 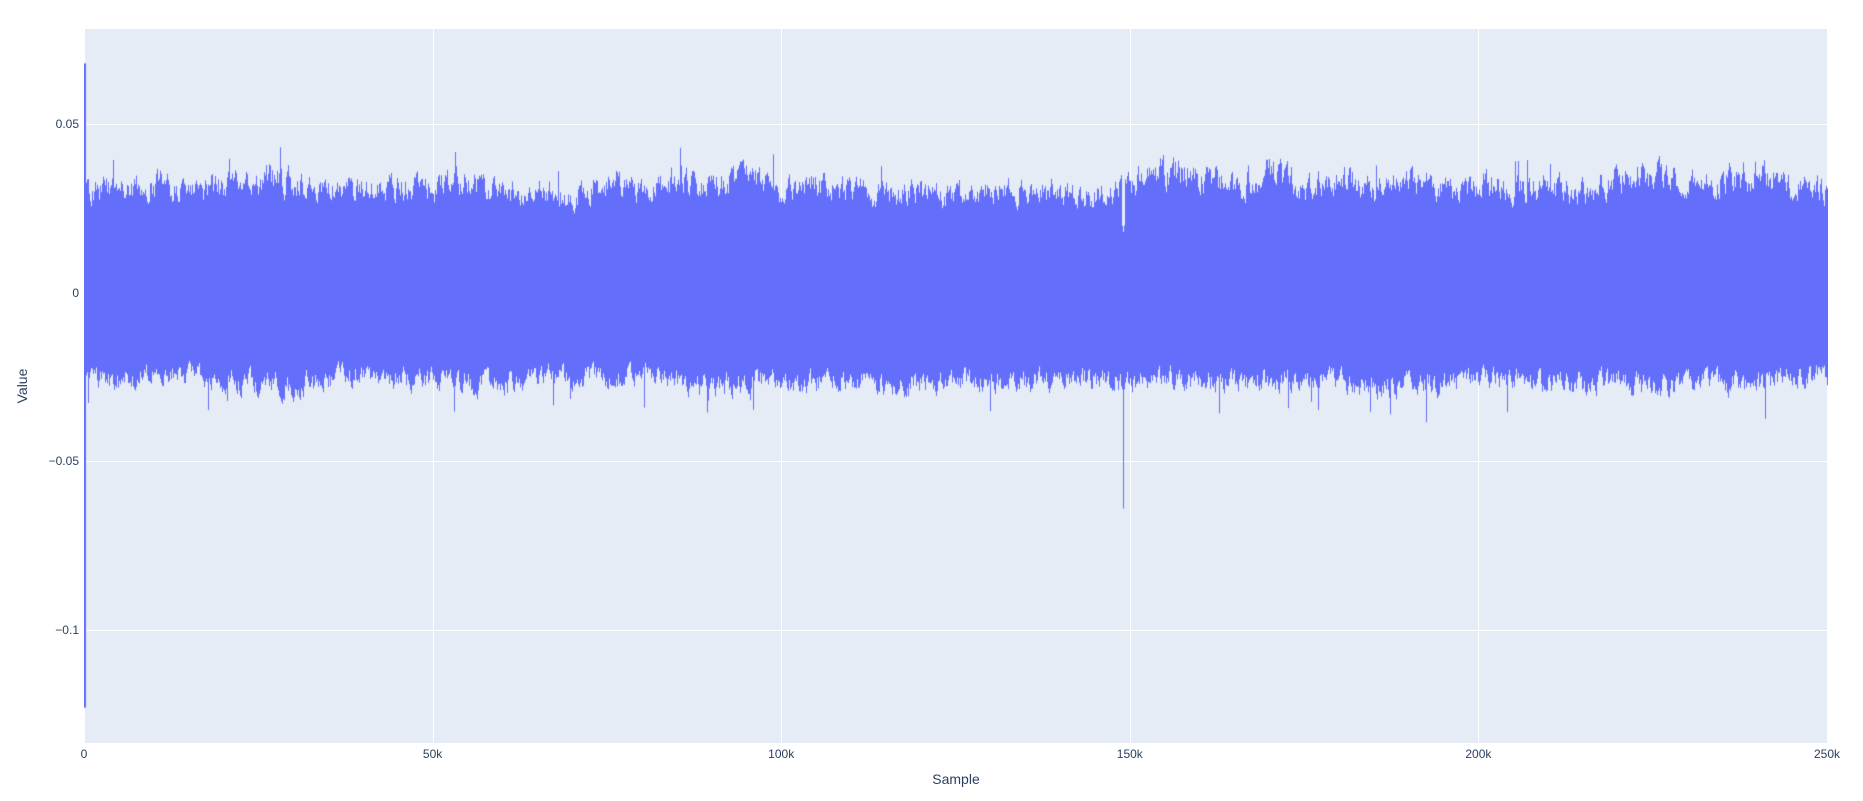 I want to click on x-tick-label: 250k, so click(x=1827, y=754).